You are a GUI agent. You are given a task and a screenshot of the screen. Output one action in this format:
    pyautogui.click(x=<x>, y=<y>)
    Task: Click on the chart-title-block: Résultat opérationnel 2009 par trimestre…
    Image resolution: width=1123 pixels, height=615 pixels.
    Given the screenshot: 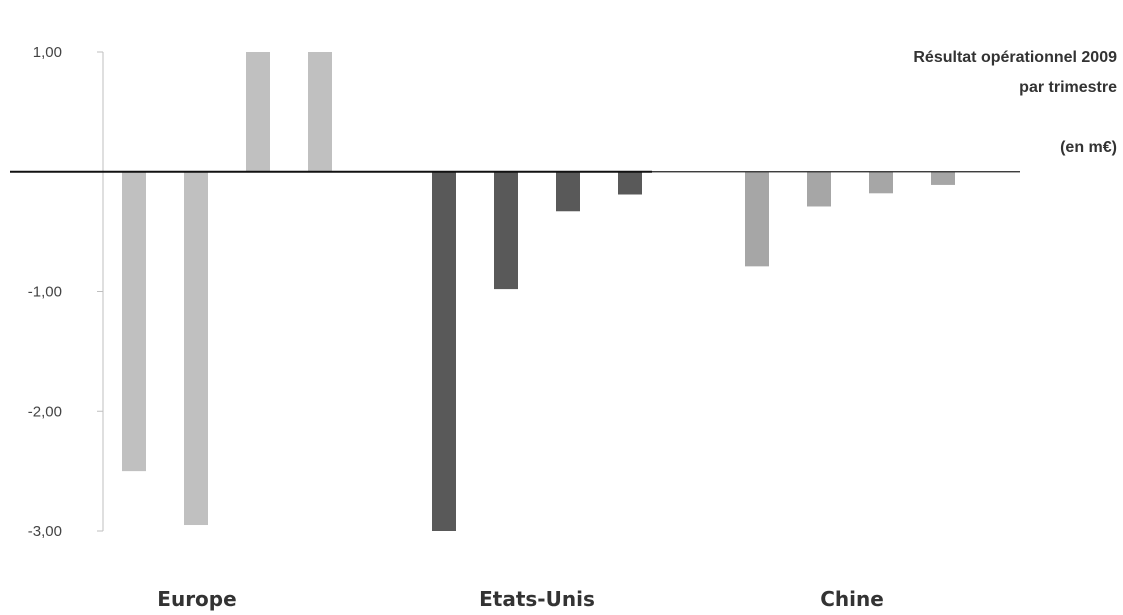 What is the action you would take?
    pyautogui.click(x=1015, y=102)
    